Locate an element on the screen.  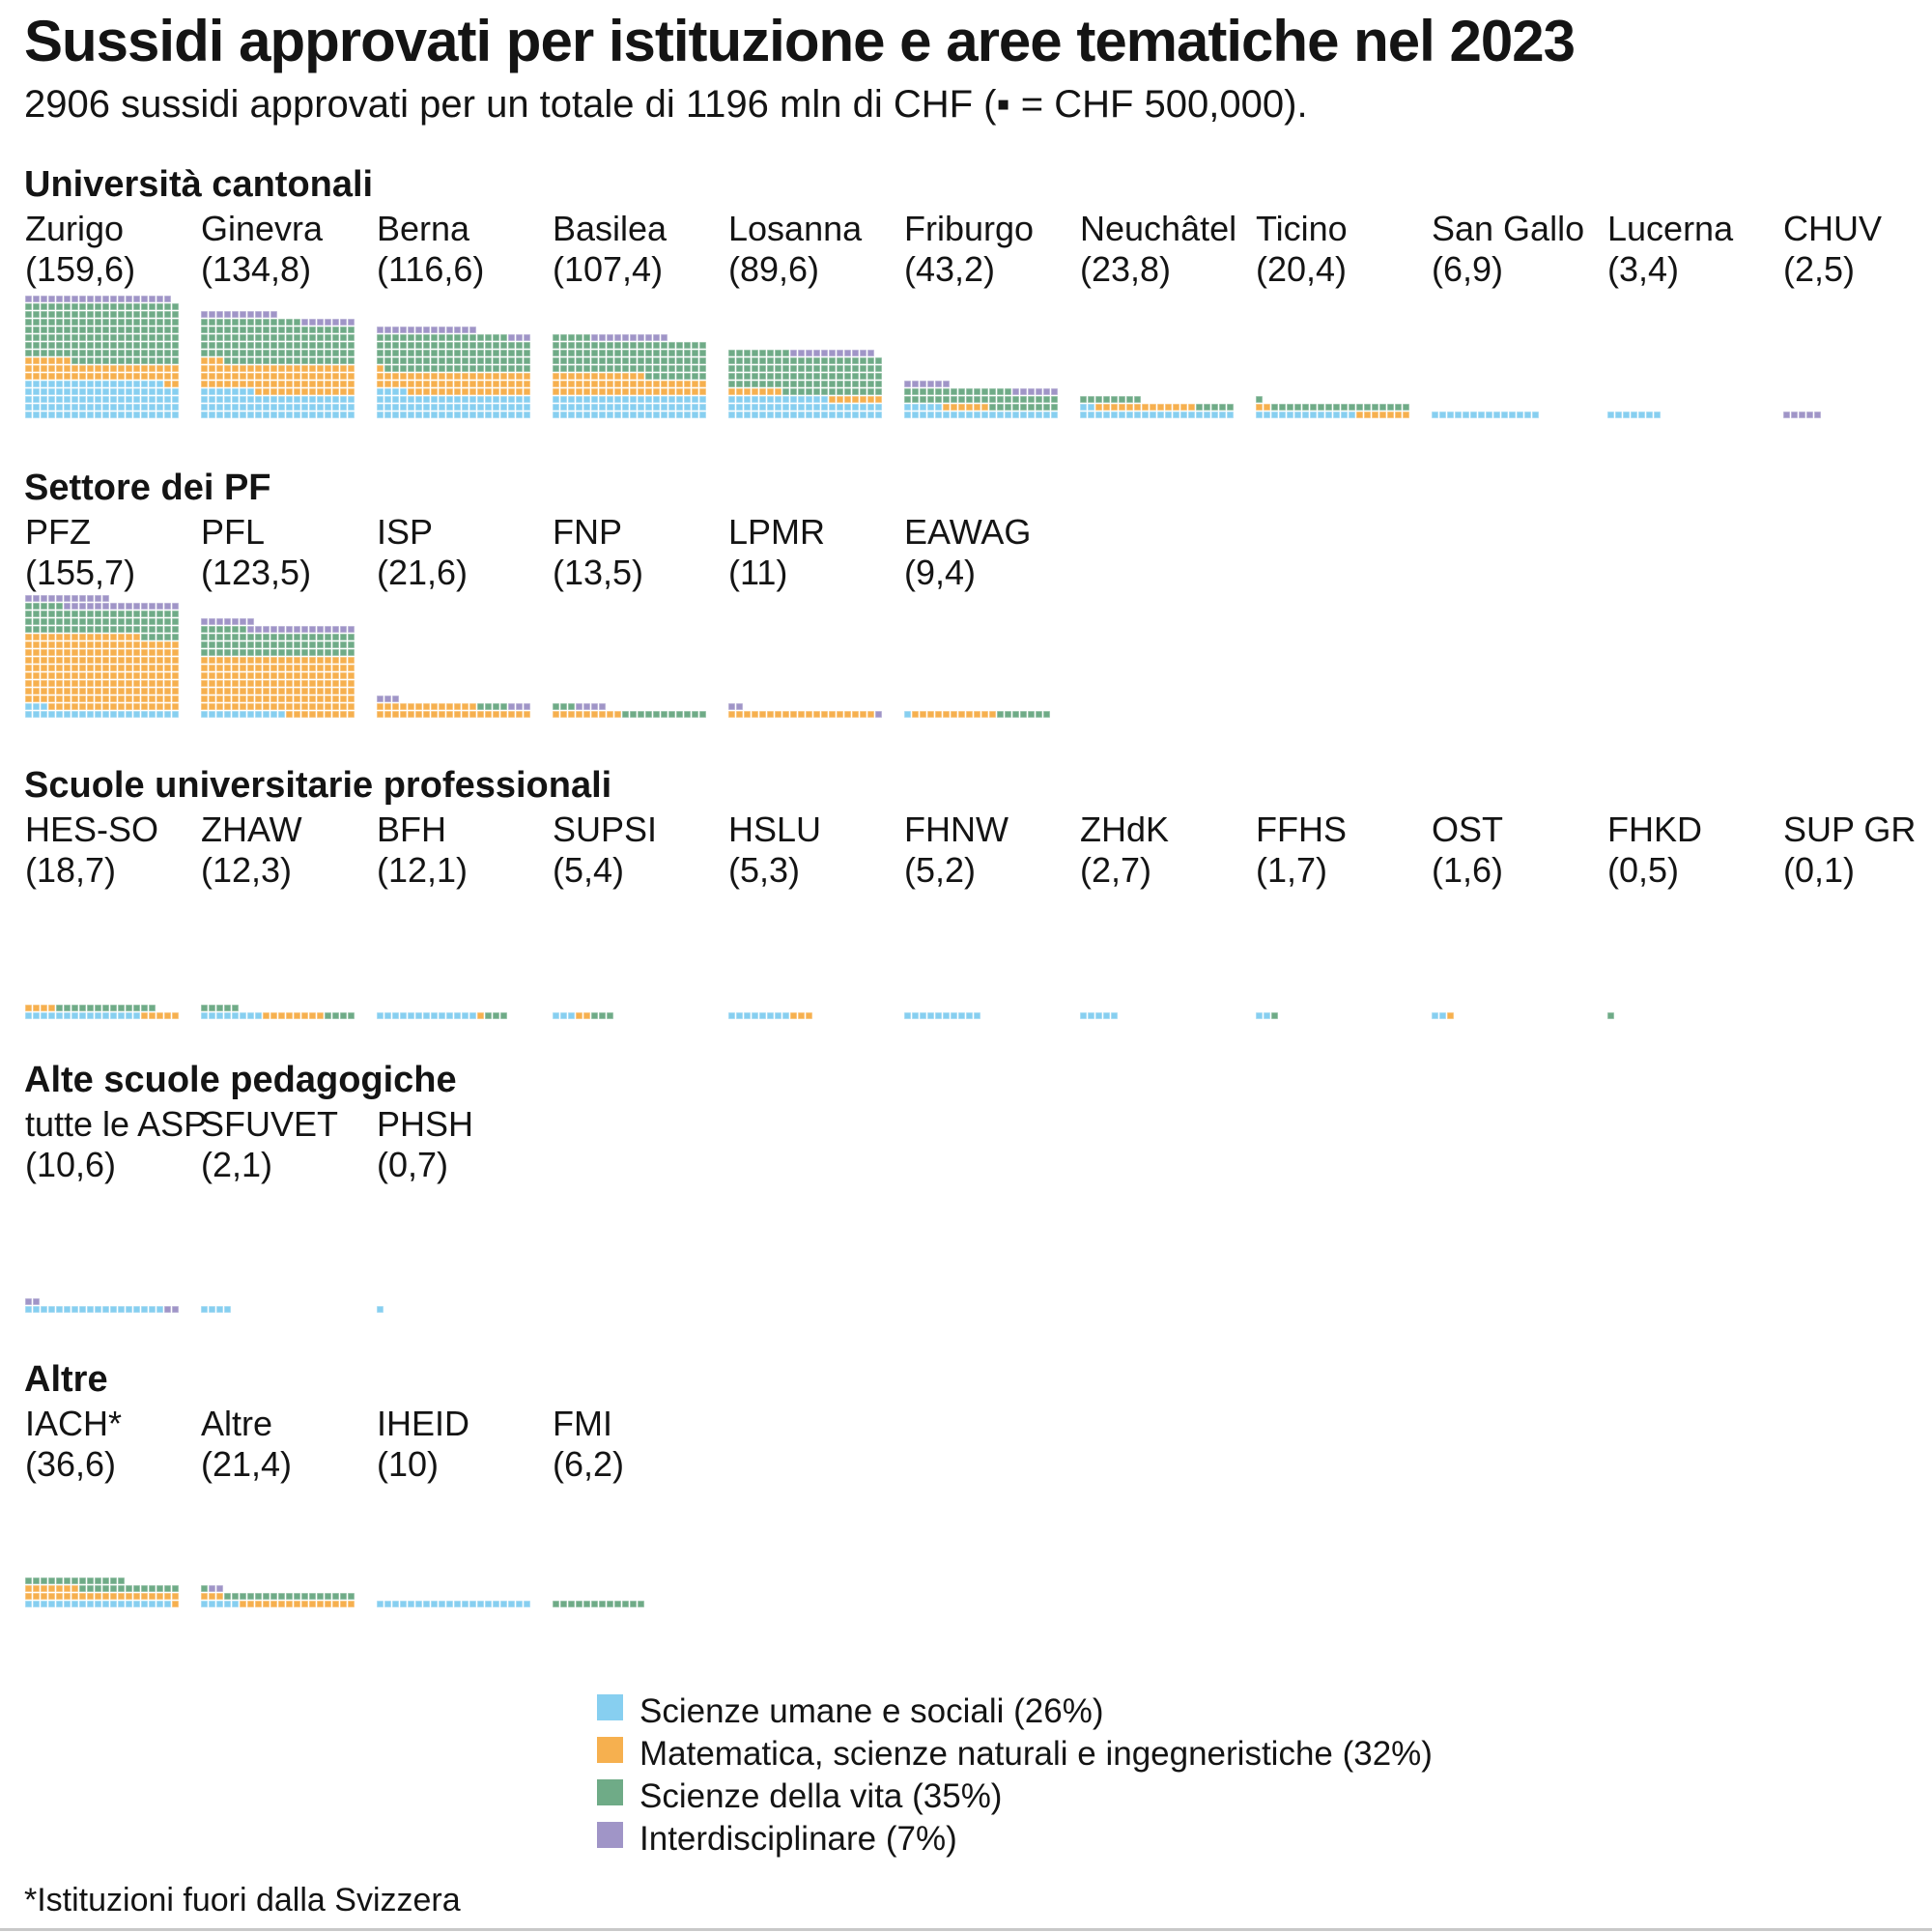
institution-value-isp: (21,6) is located at coordinates (423, 572).